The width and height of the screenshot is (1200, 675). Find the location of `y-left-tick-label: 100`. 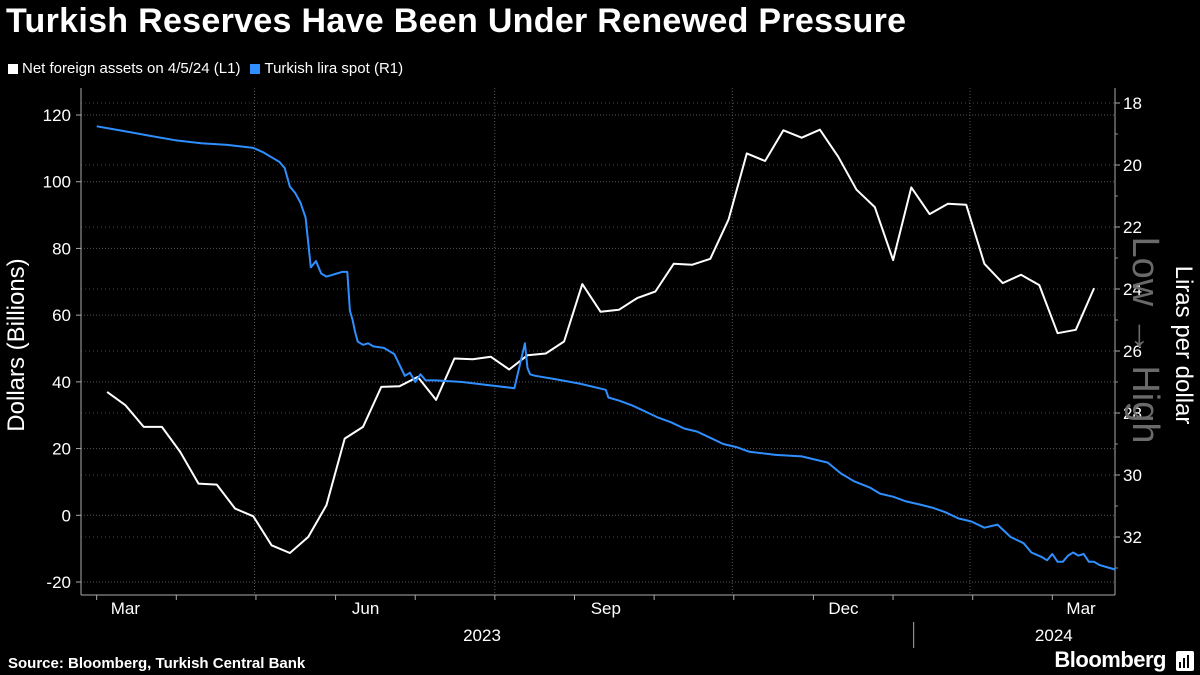

y-left-tick-label: 100 is located at coordinates (57, 182).